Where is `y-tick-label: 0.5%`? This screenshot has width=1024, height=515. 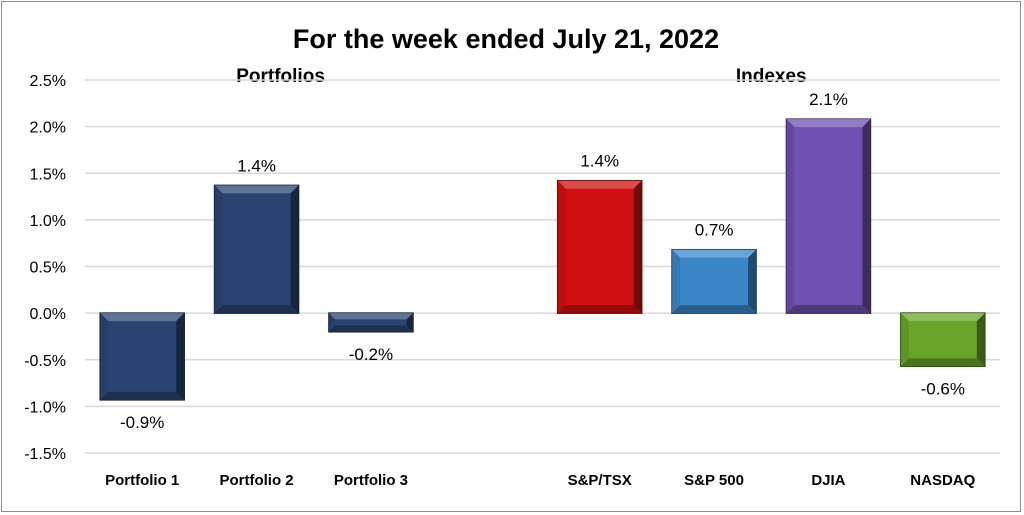 y-tick-label: 0.5% is located at coordinates (48, 268).